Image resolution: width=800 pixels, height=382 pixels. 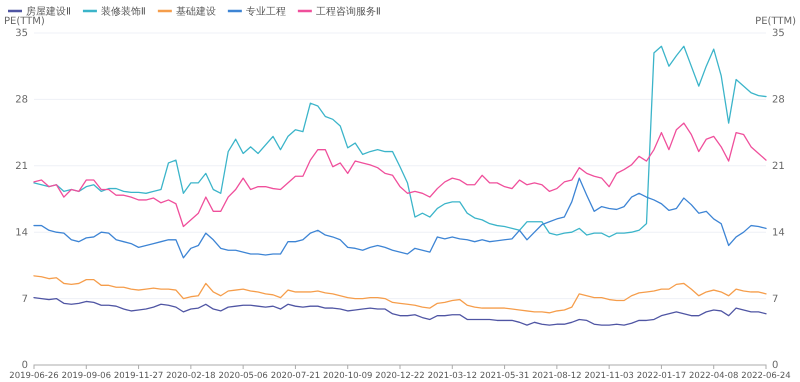 What do you see at coordinates (191, 376) in the screenshot?
I see `x-tick-label: 2020-02-18` at bounding box center [191, 376].